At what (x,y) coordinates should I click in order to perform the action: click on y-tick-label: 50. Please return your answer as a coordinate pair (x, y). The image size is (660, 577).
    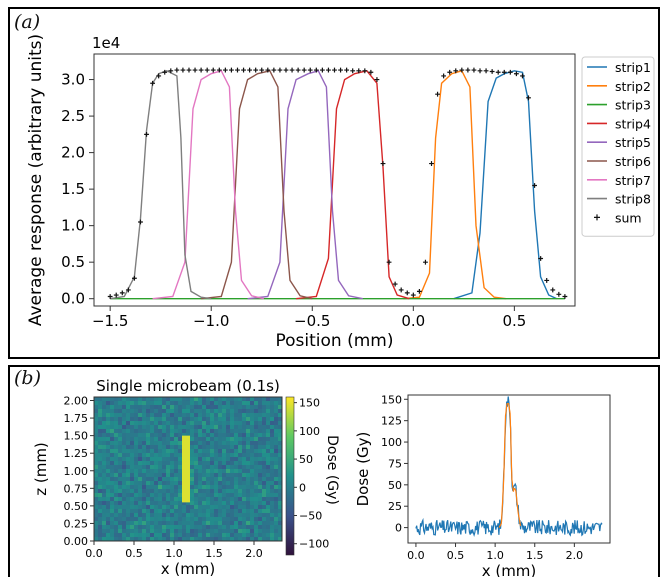
    Looking at the image, I should click on (395, 485).